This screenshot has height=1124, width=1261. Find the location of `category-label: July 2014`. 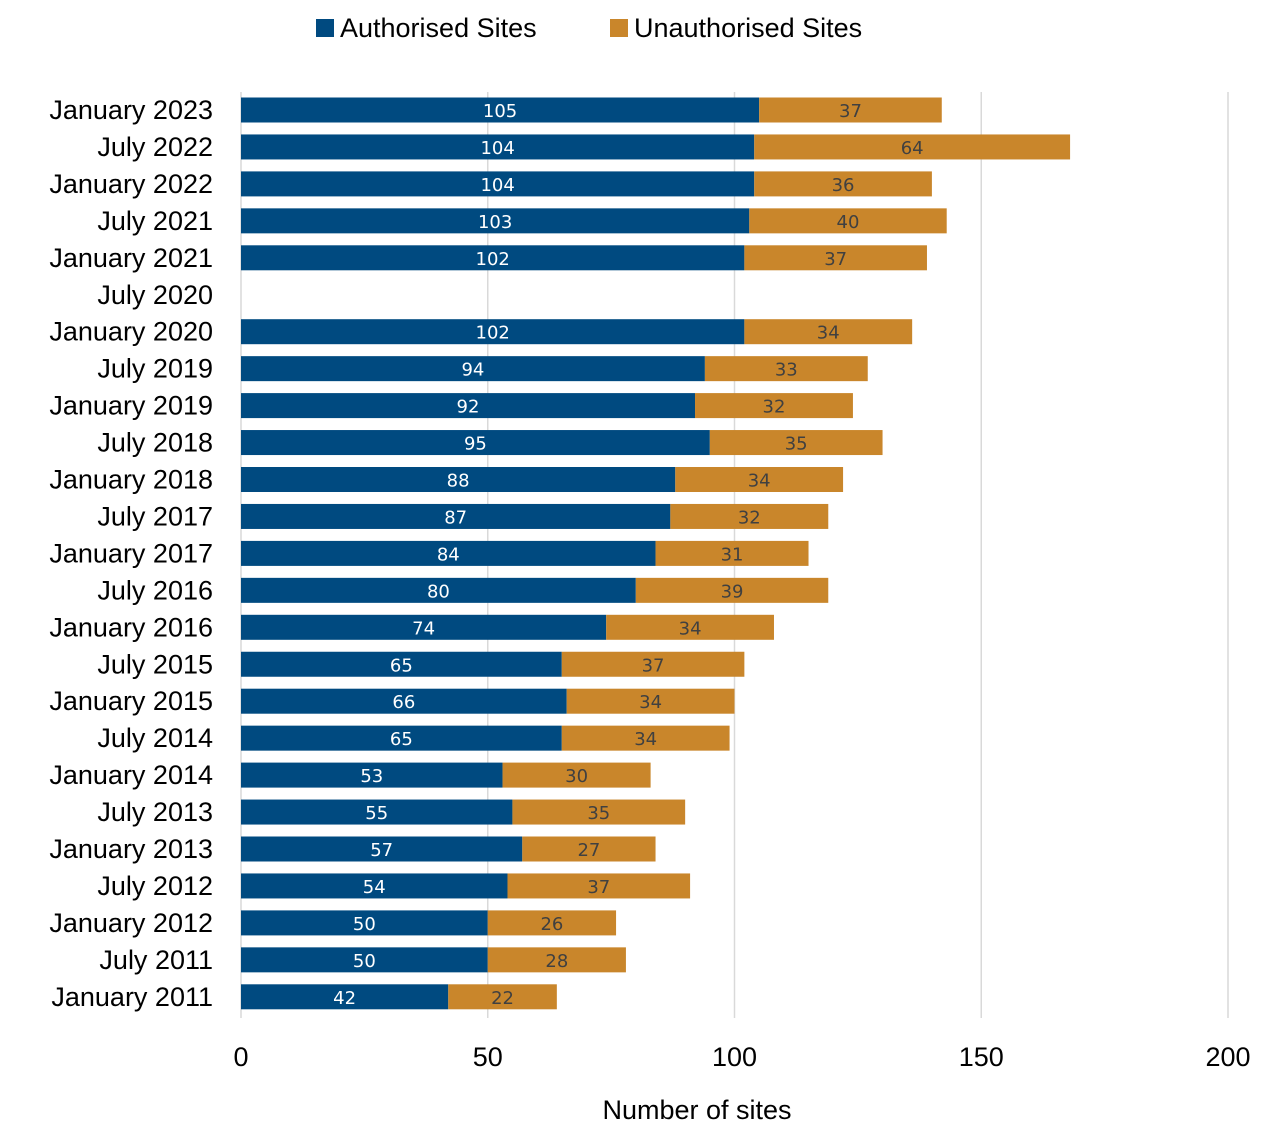

category-label: July 2014 is located at coordinates (155, 738).